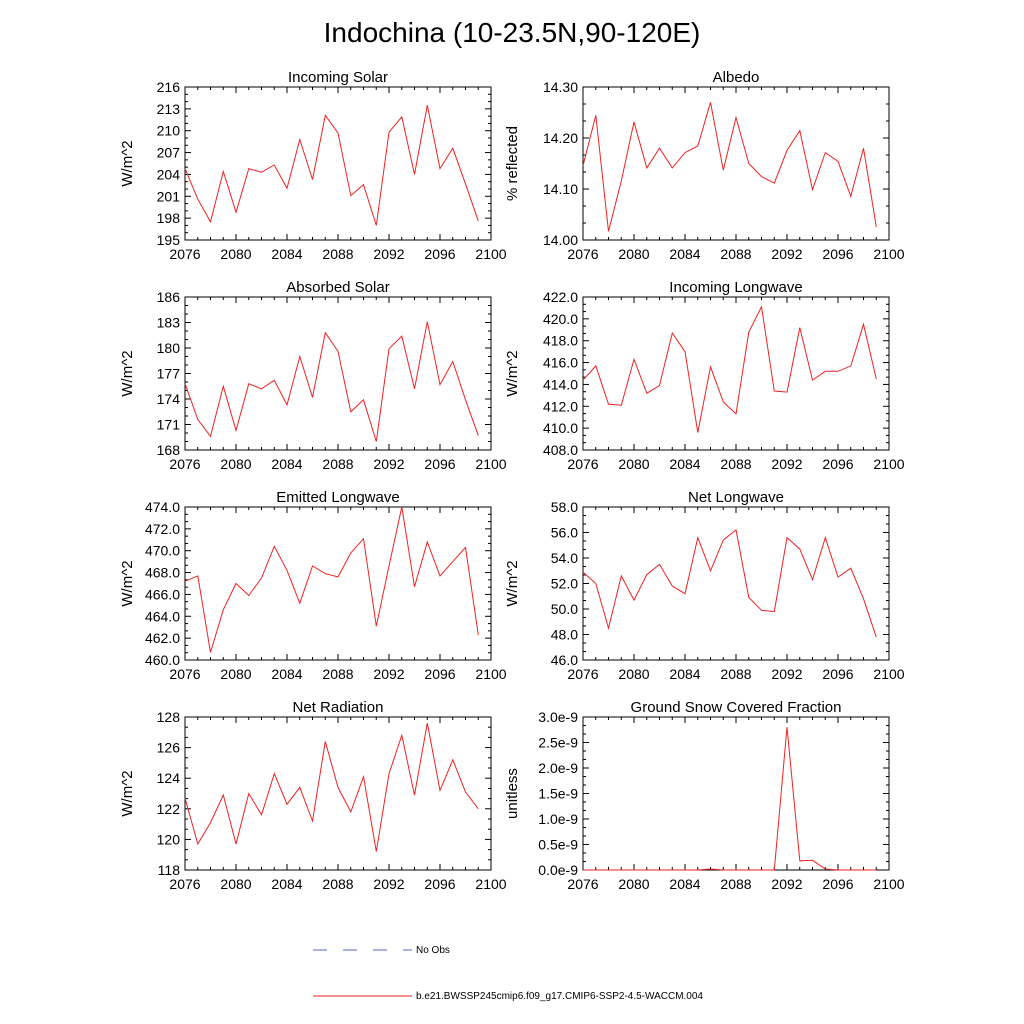 This screenshot has width=1024, height=1024. I want to click on emitted-longwave-xtick-label: 2100, so click(490, 674).